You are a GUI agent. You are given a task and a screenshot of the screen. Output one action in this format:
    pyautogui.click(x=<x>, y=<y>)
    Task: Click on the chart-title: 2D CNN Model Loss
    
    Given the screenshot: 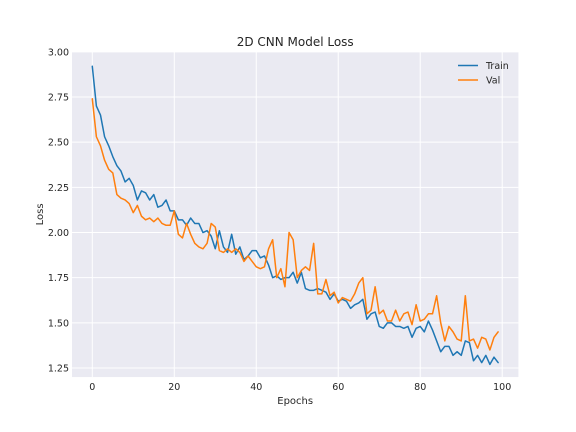 What is the action you would take?
    pyautogui.click(x=295, y=42)
    